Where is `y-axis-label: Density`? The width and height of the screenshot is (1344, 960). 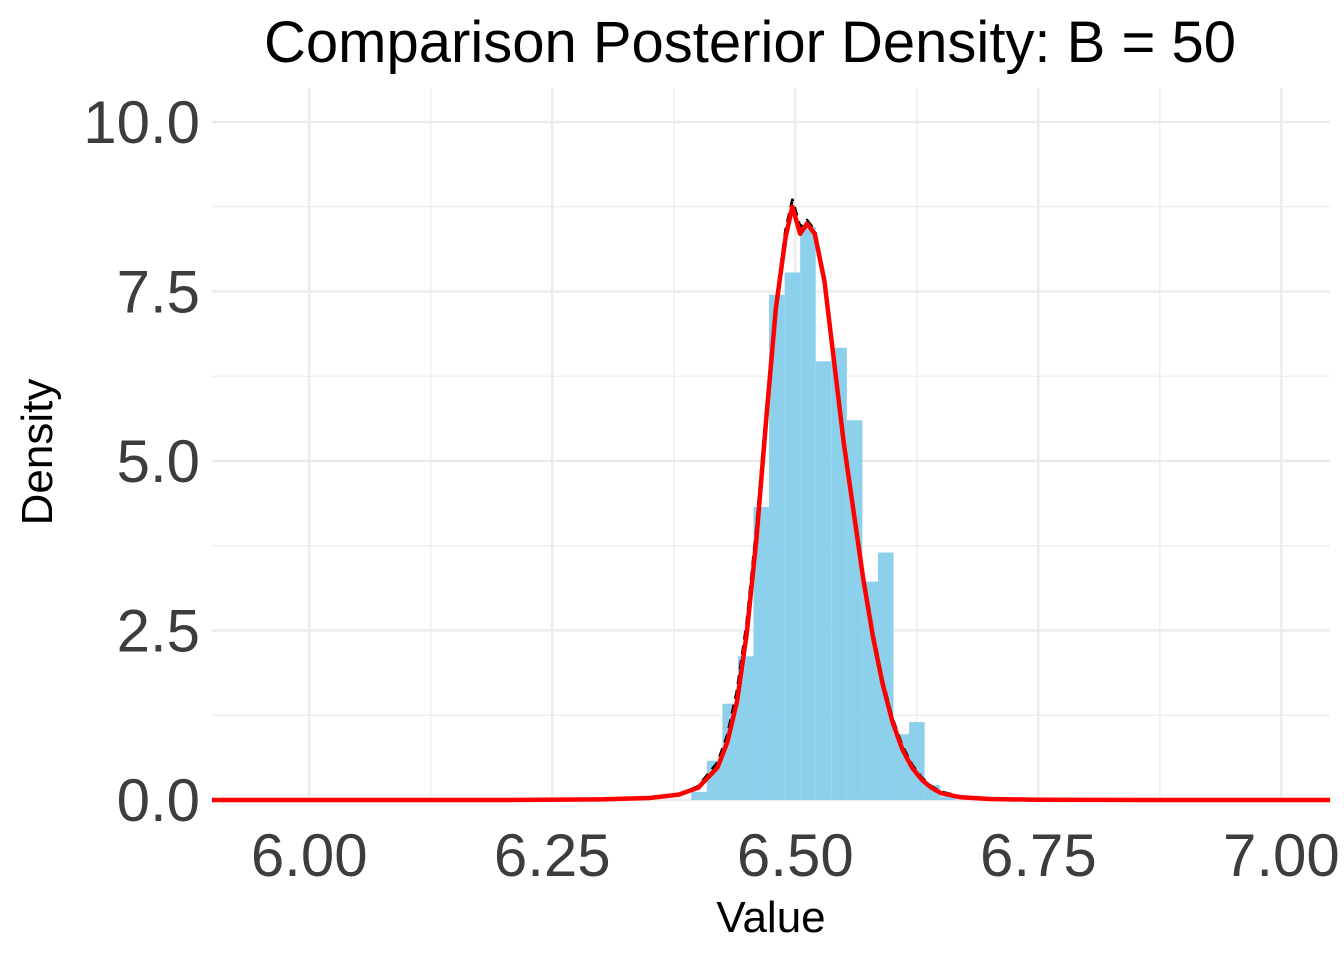
y-axis-label: Density is located at coordinates (37, 452).